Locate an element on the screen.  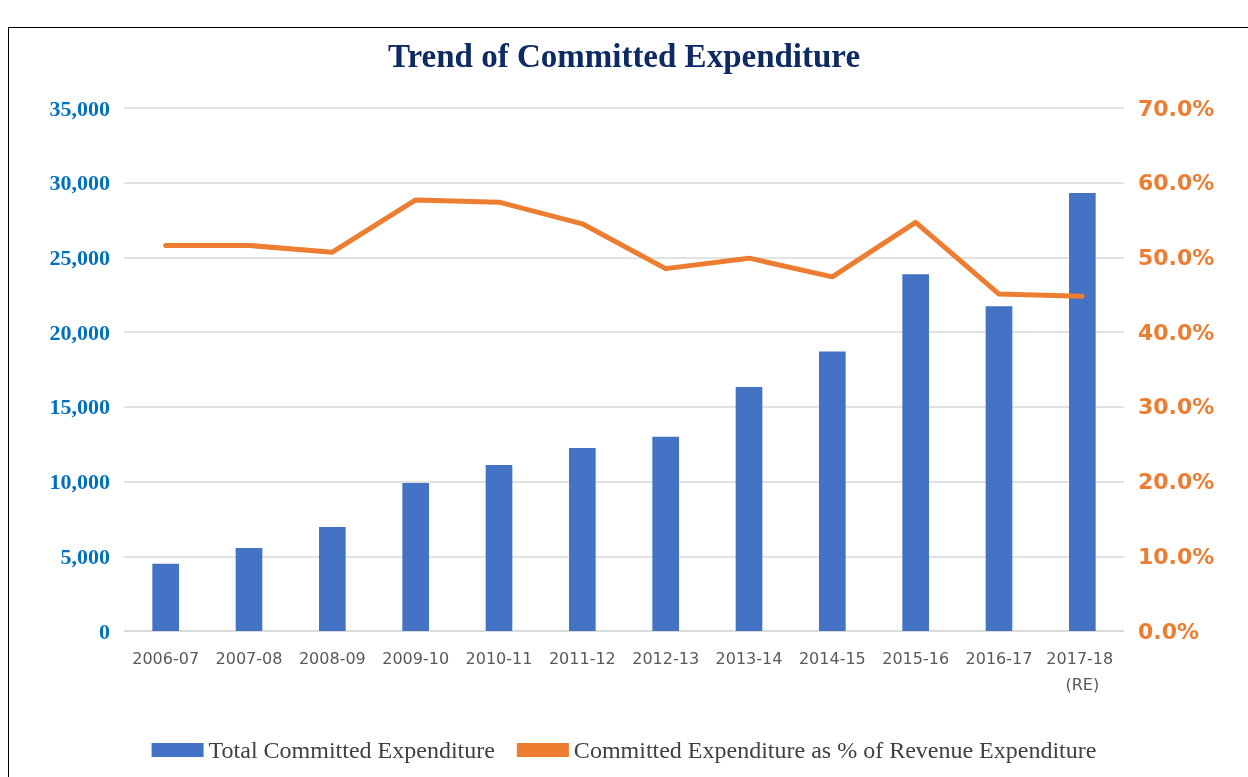
x-tick-label: 2006-07 is located at coordinates (166, 658).